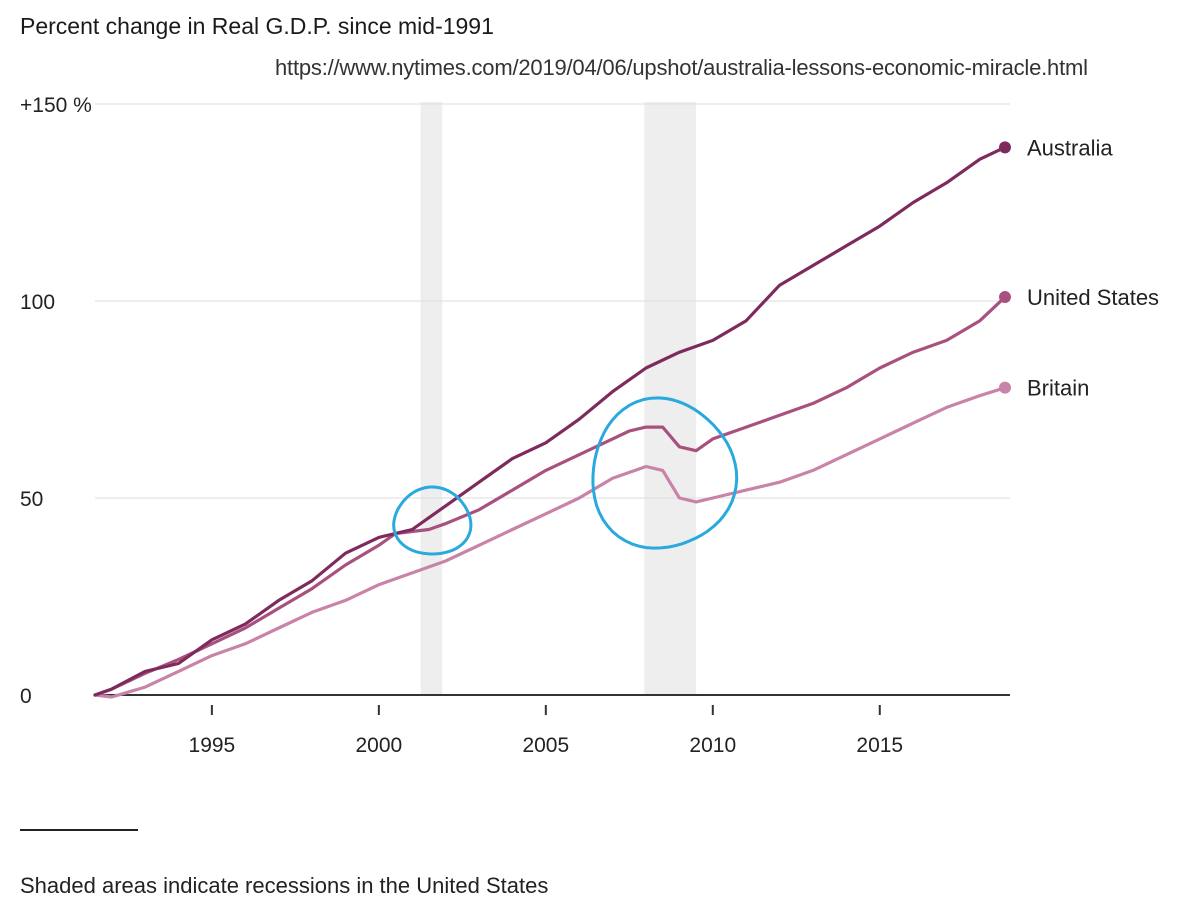 Image resolution: width=1200 pixels, height=900 pixels. What do you see at coordinates (545, 745) in the screenshot?
I see `x-tick-label-2005: 2005` at bounding box center [545, 745].